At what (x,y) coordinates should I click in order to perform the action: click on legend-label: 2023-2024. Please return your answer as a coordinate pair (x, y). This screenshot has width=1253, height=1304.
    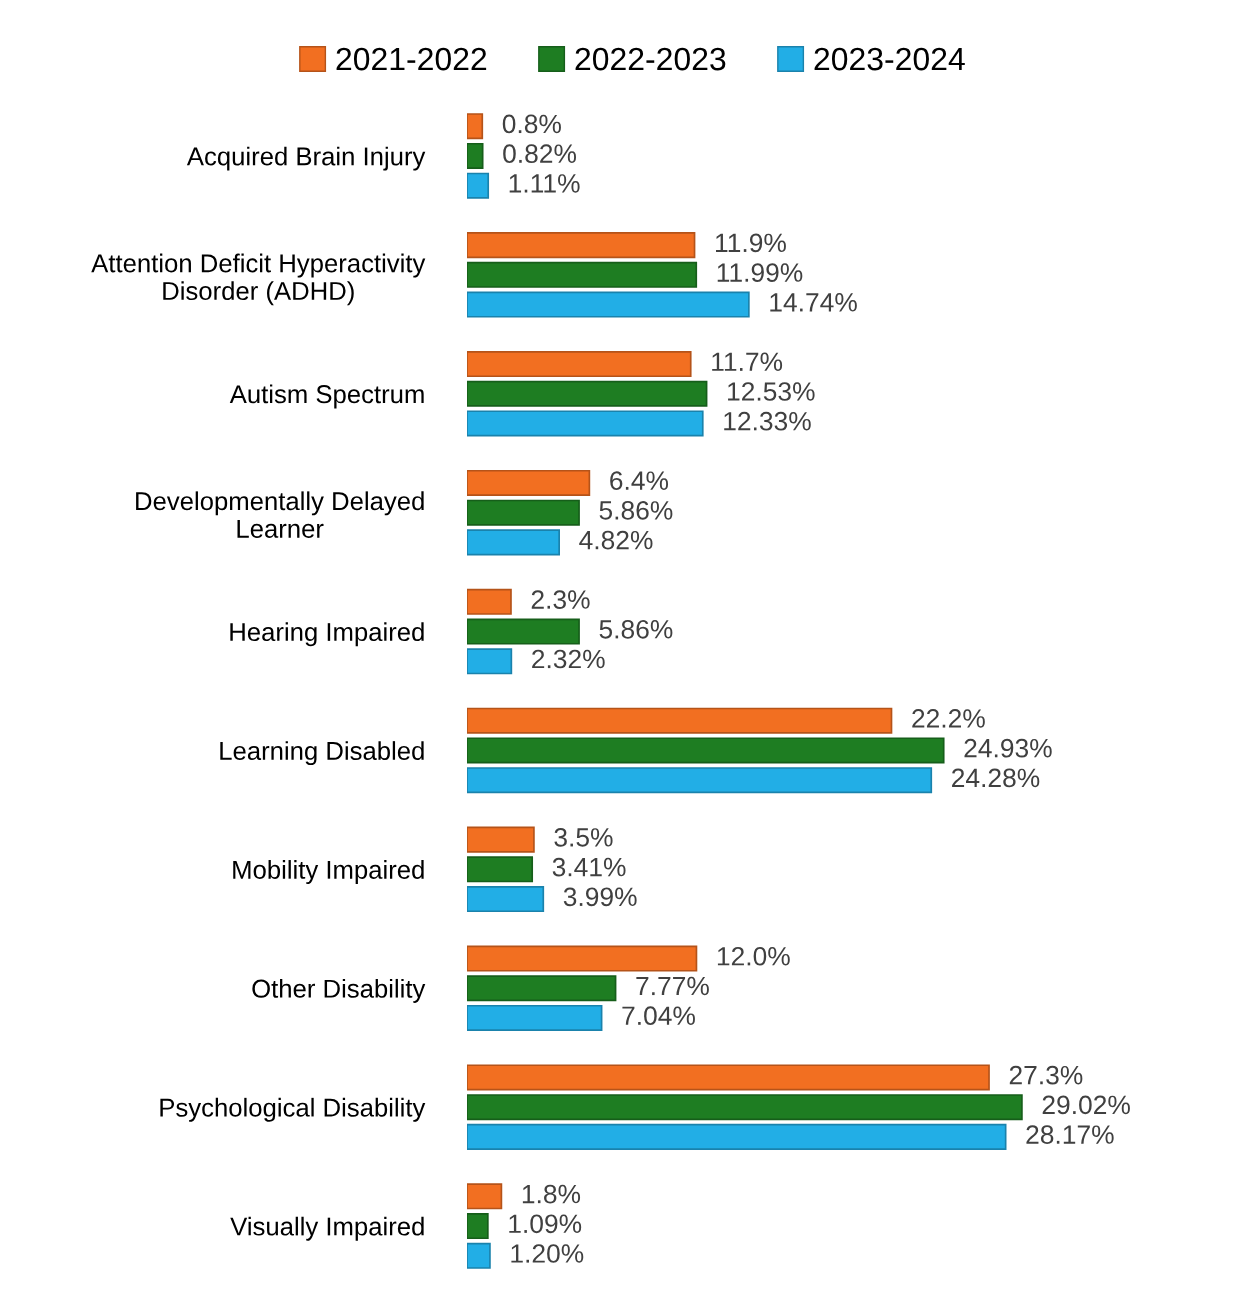
    Looking at the image, I should click on (889, 59).